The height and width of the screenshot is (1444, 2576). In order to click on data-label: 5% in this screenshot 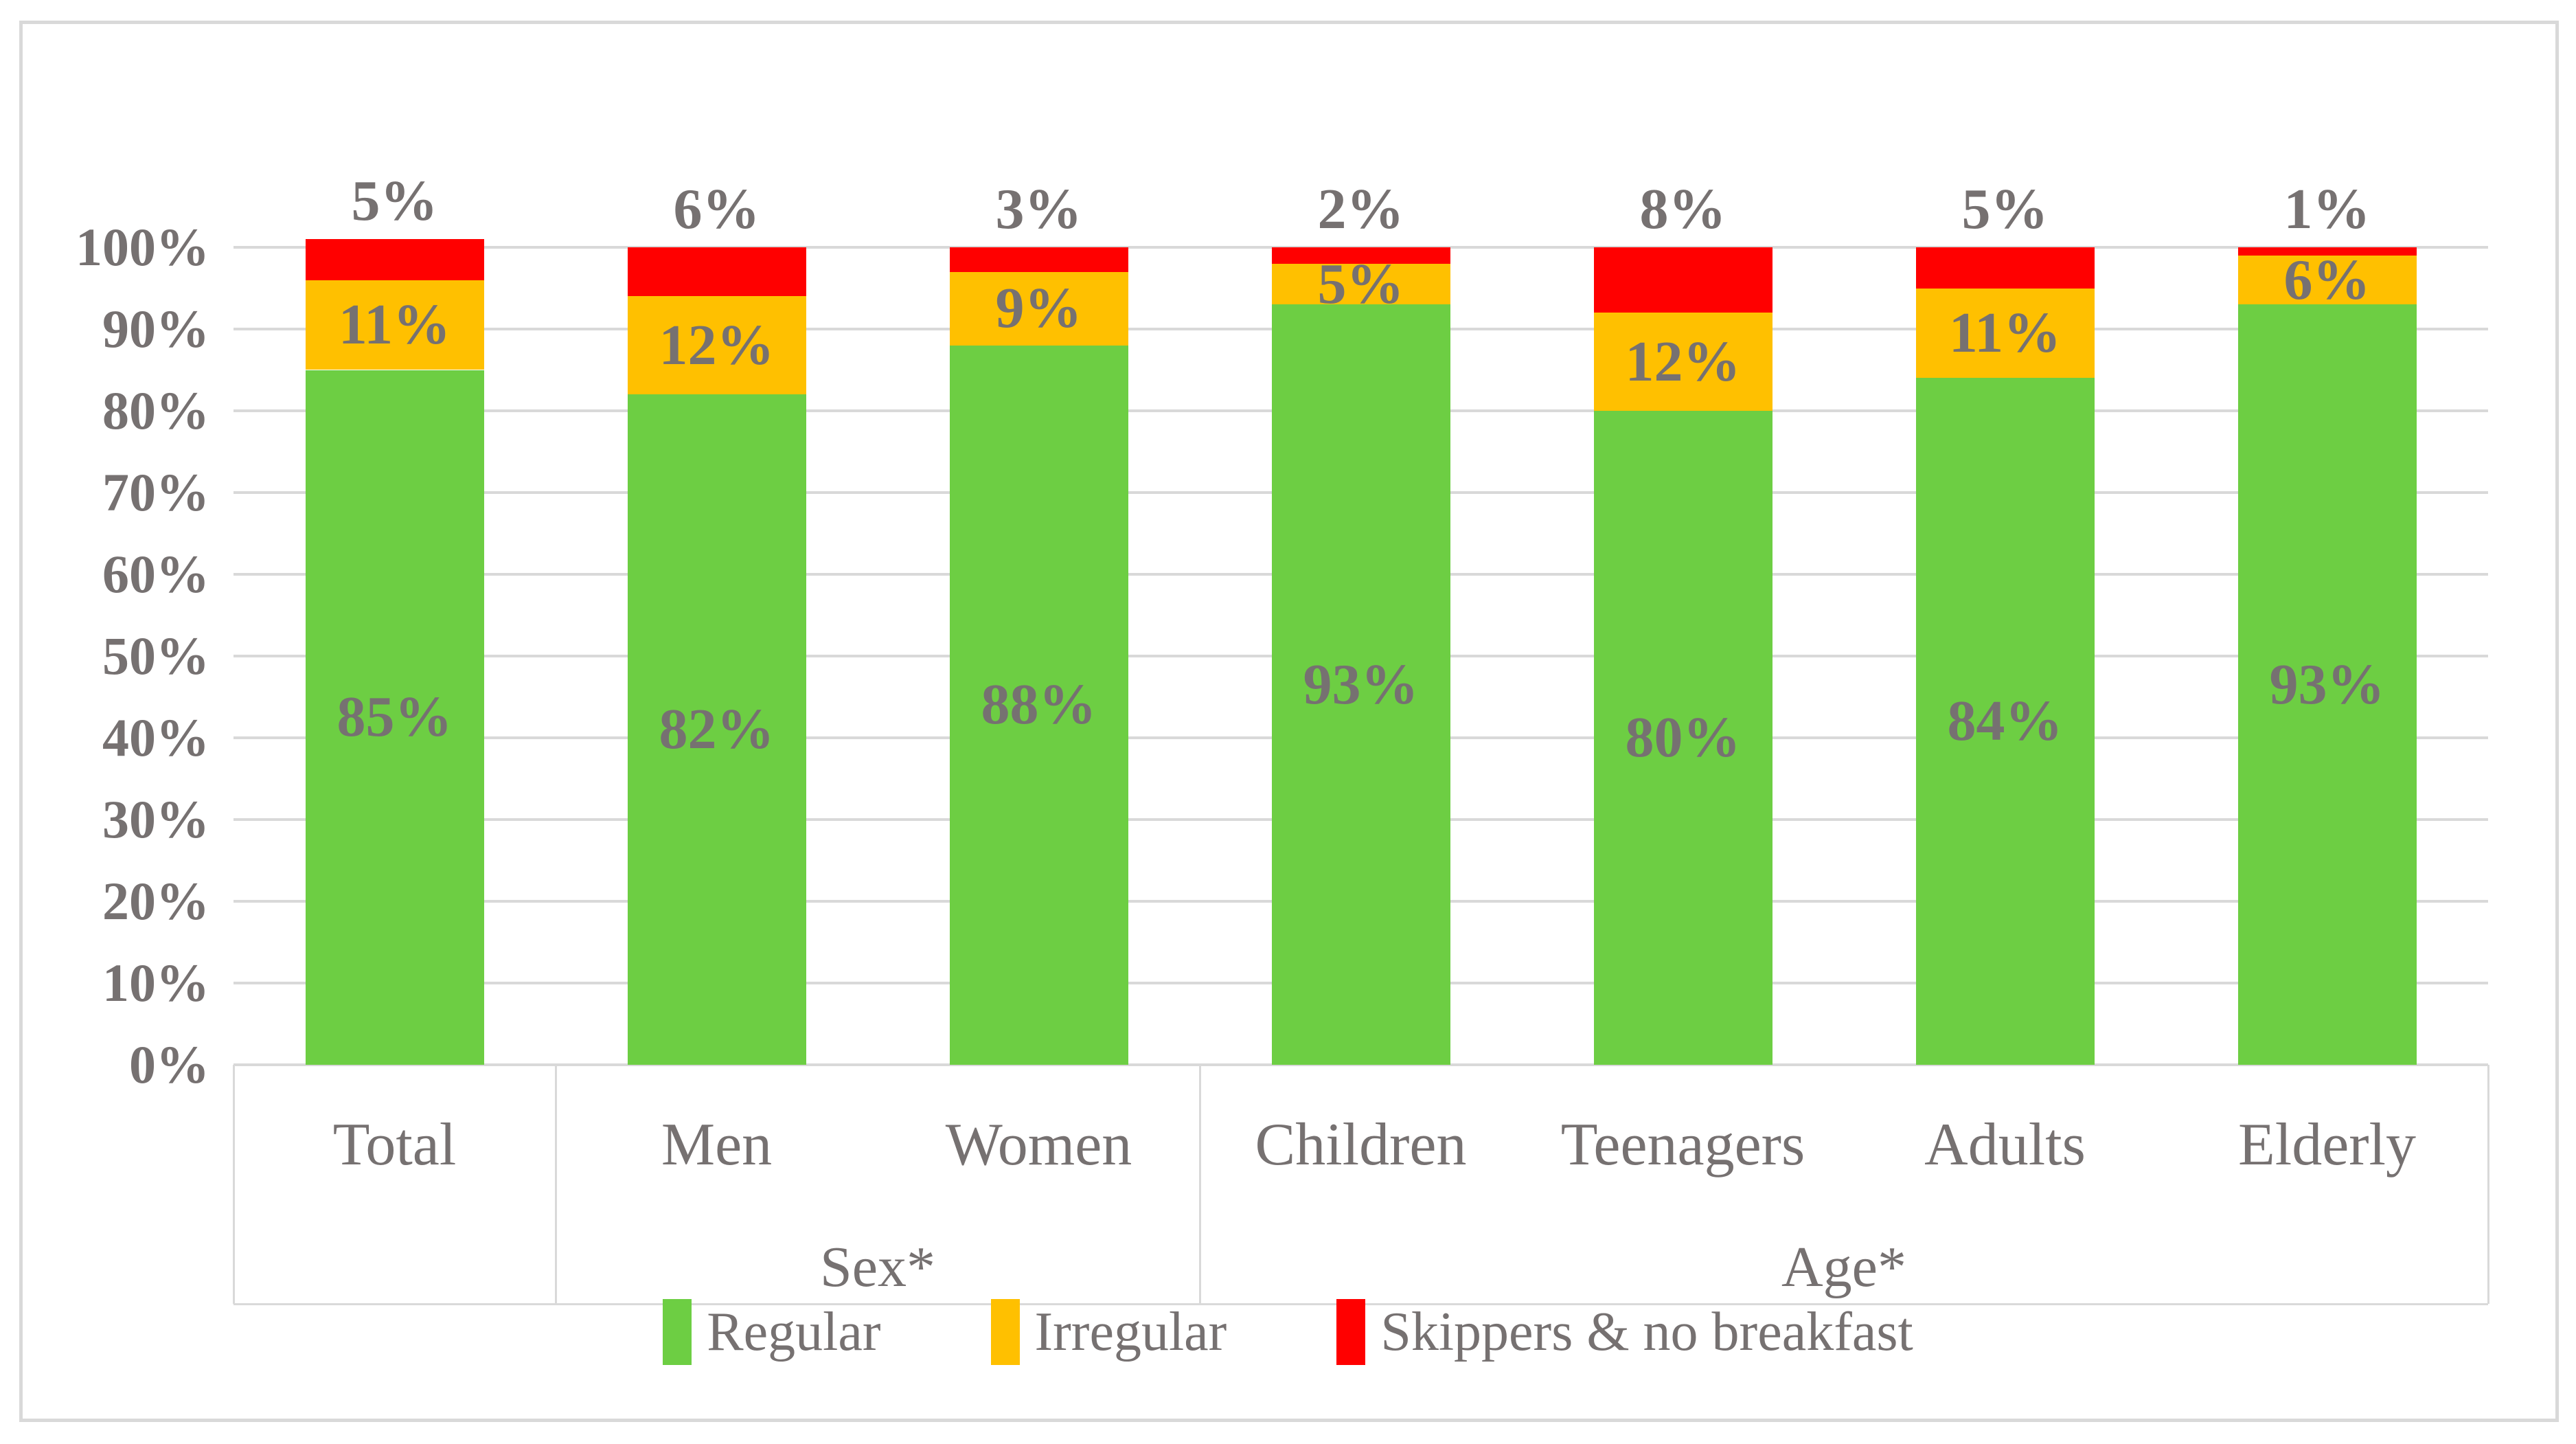, I will do `click(1360, 283)`.